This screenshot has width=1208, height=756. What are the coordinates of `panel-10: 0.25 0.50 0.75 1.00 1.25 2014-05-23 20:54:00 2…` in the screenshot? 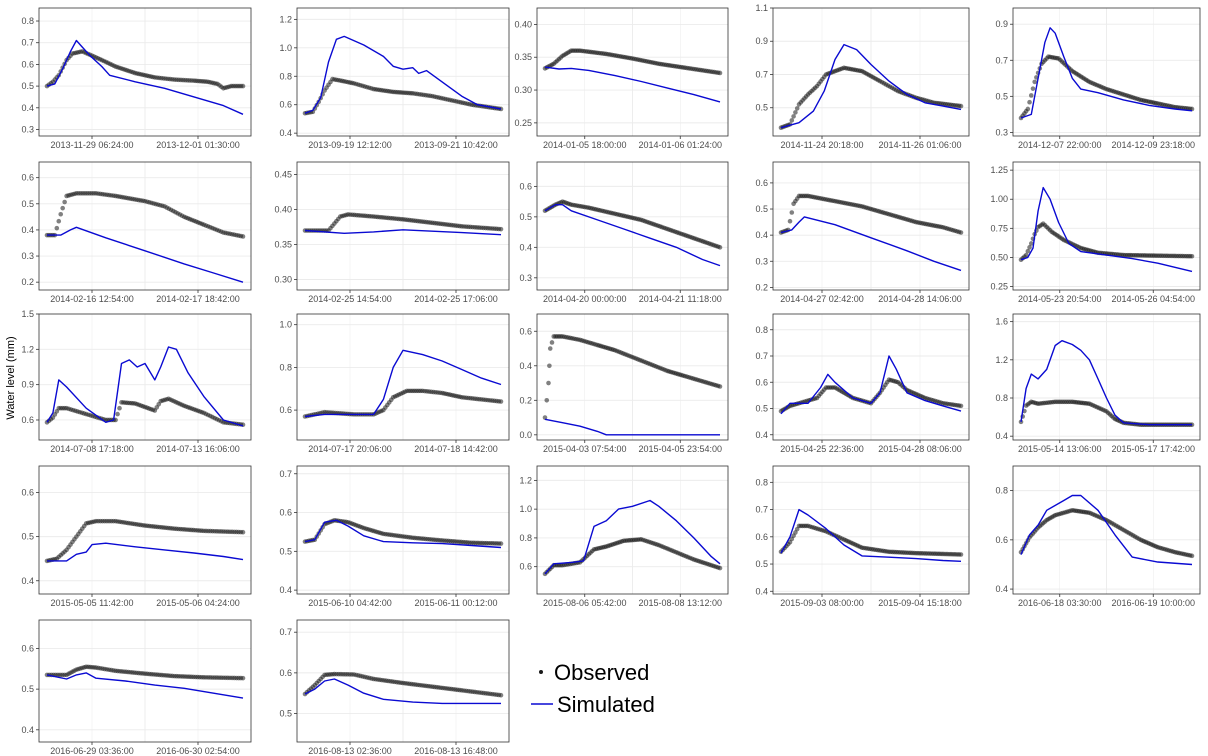 It's located at (1095, 232).